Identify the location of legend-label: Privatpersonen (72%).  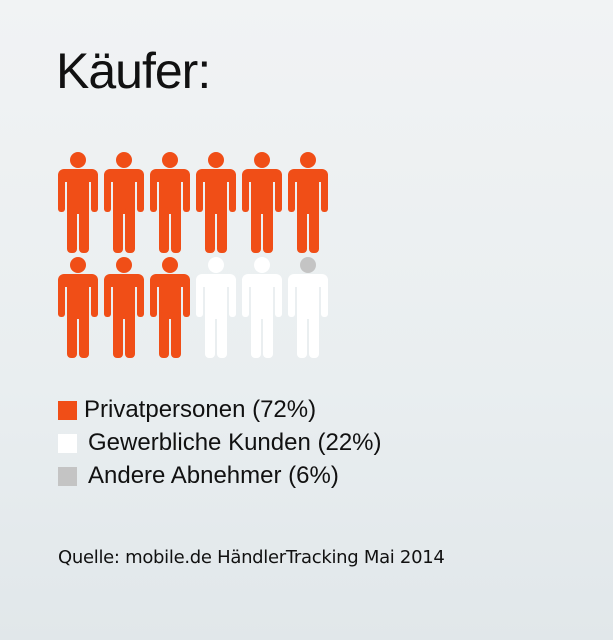
(200, 409).